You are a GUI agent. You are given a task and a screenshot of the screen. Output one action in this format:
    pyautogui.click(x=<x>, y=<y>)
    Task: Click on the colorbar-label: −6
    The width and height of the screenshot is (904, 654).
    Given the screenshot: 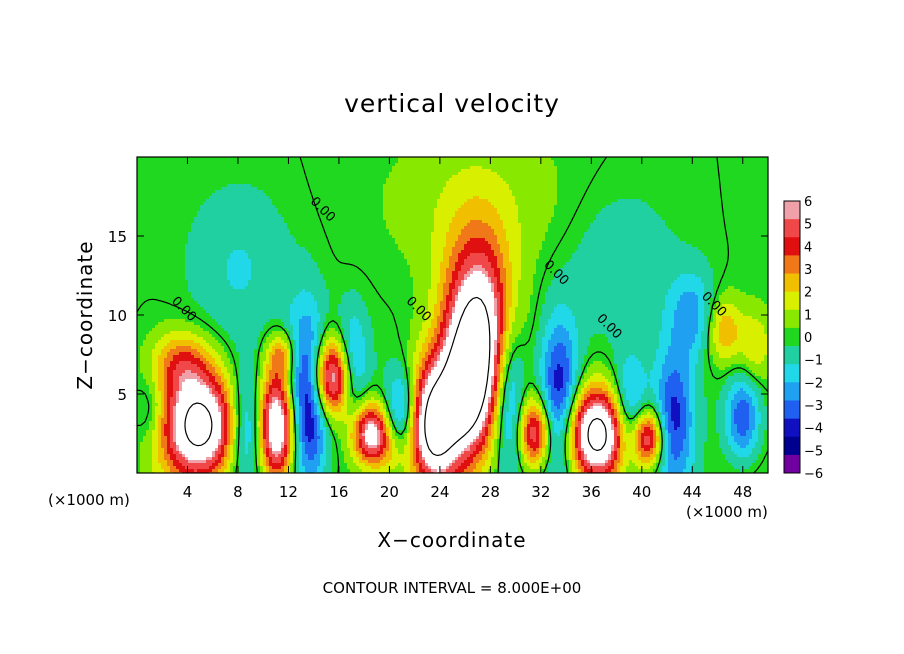 What is the action you would take?
    pyautogui.click(x=813, y=474)
    